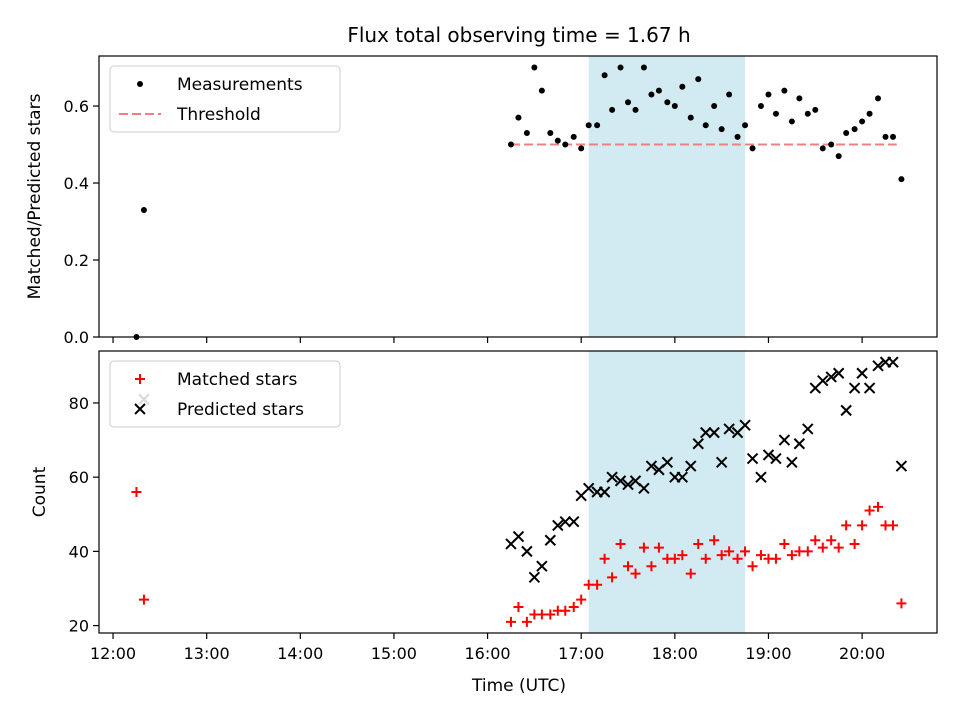 The width and height of the screenshot is (960, 720). Describe the element at coordinates (140, 84) in the screenshot. I see `legend-marker-measurements` at that location.